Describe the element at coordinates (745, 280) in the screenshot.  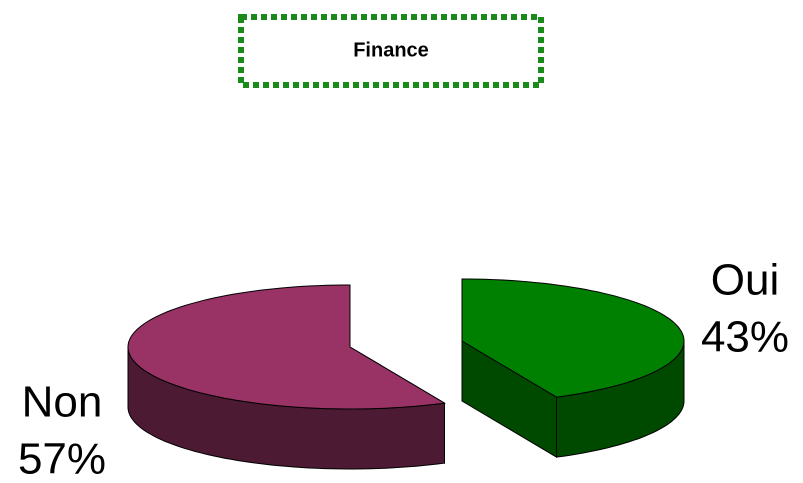
I see `slice-label: Oui` at that location.